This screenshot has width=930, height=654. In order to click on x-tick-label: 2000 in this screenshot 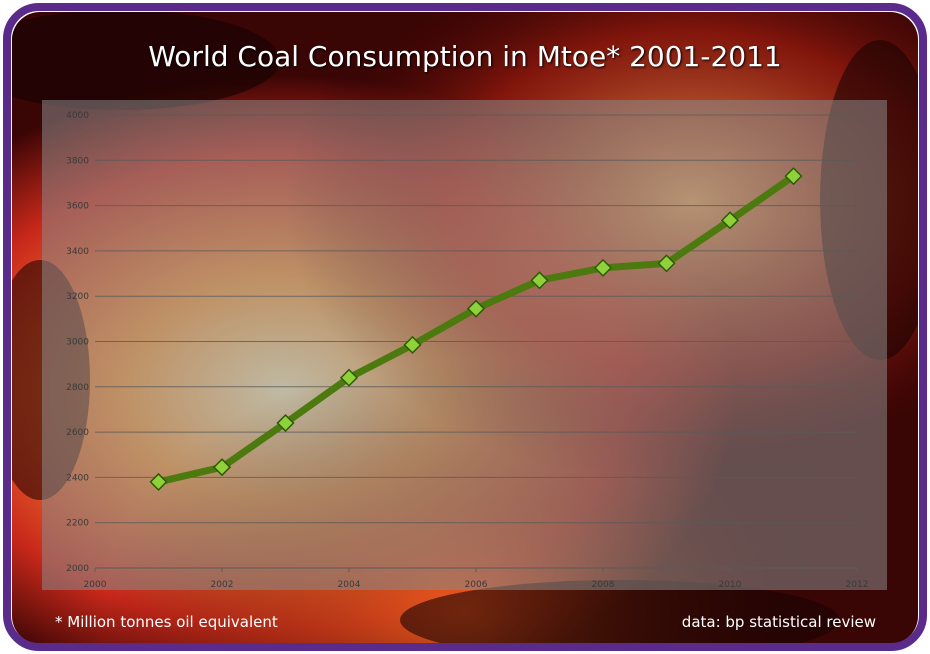, I will do `click(95, 585)`.